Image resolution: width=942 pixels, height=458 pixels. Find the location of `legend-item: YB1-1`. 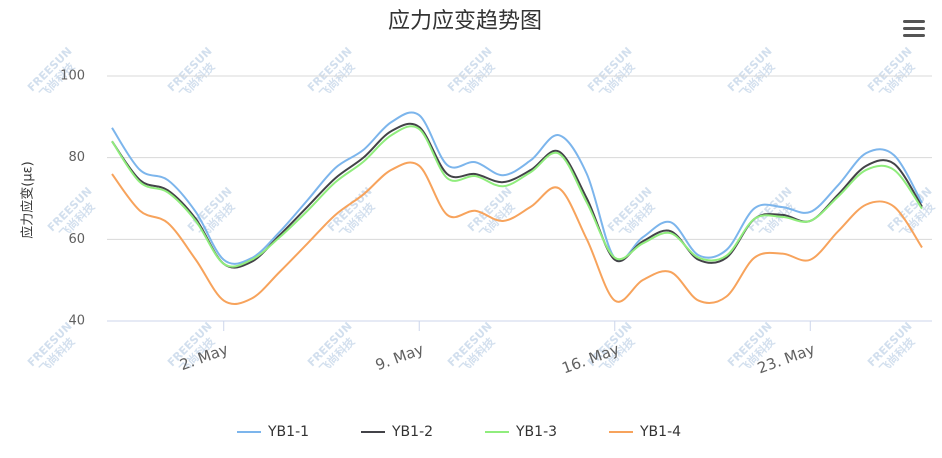

legend-item: YB1-1 is located at coordinates (273, 432).